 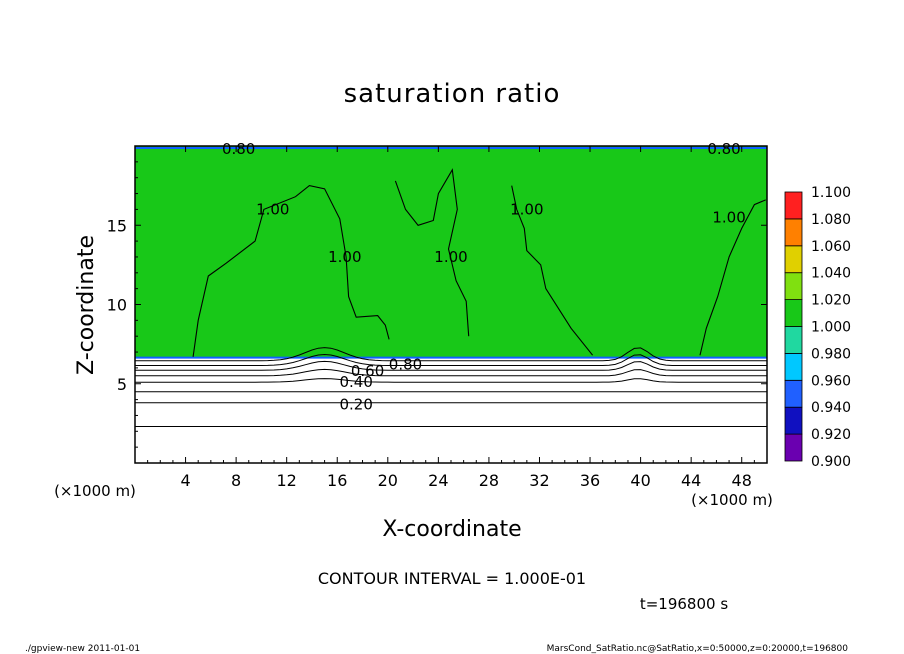 What do you see at coordinates (732, 500) in the screenshot?
I see `x-unit-right: (×1000 m)` at bounding box center [732, 500].